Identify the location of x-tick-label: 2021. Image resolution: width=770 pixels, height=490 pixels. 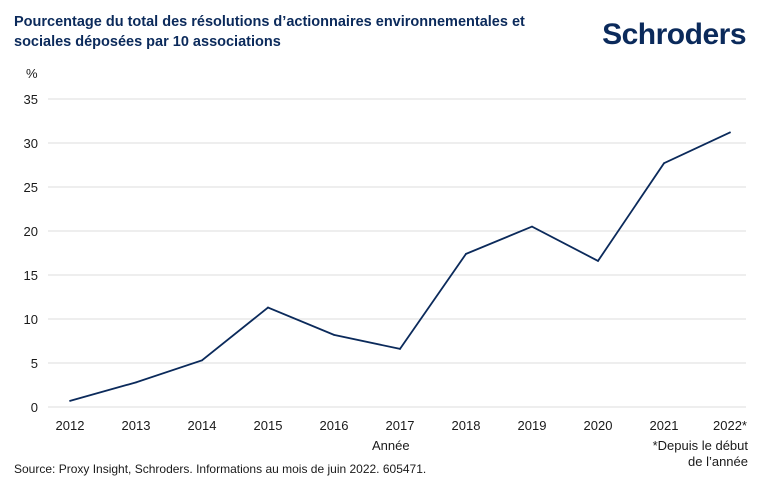
(664, 425).